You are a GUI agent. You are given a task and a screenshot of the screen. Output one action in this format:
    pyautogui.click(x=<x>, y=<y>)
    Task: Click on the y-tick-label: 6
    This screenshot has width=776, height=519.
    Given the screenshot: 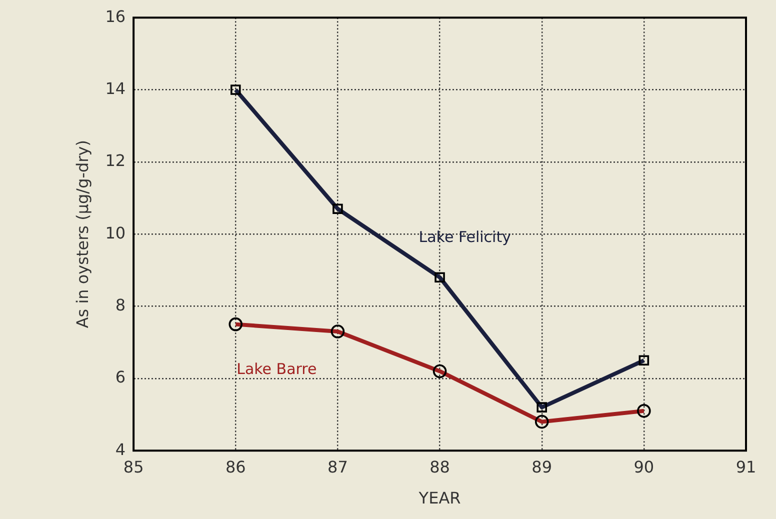 What is the action you would take?
    pyautogui.click(x=120, y=377)
    